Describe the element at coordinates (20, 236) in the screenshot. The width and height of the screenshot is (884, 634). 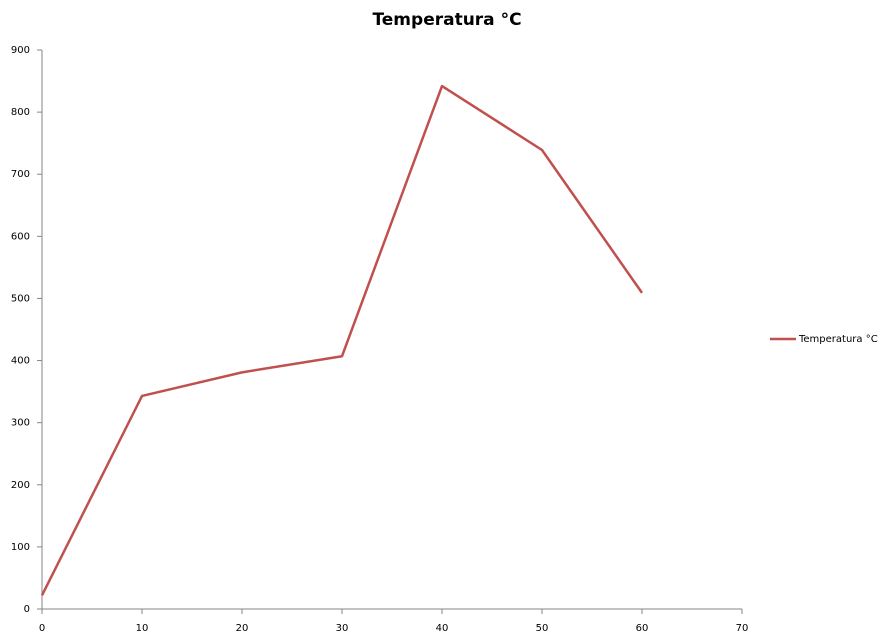
I see `y-tick-label: 600` at that location.